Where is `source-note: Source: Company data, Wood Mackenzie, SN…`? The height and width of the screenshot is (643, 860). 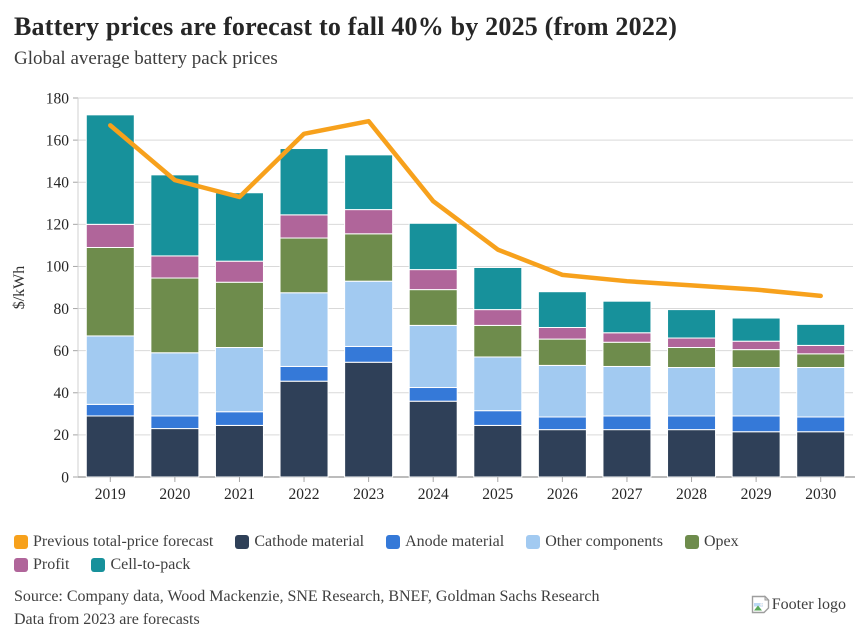 source-note: Source: Company data, Wood Mackenzie, SN… is located at coordinates (306, 608).